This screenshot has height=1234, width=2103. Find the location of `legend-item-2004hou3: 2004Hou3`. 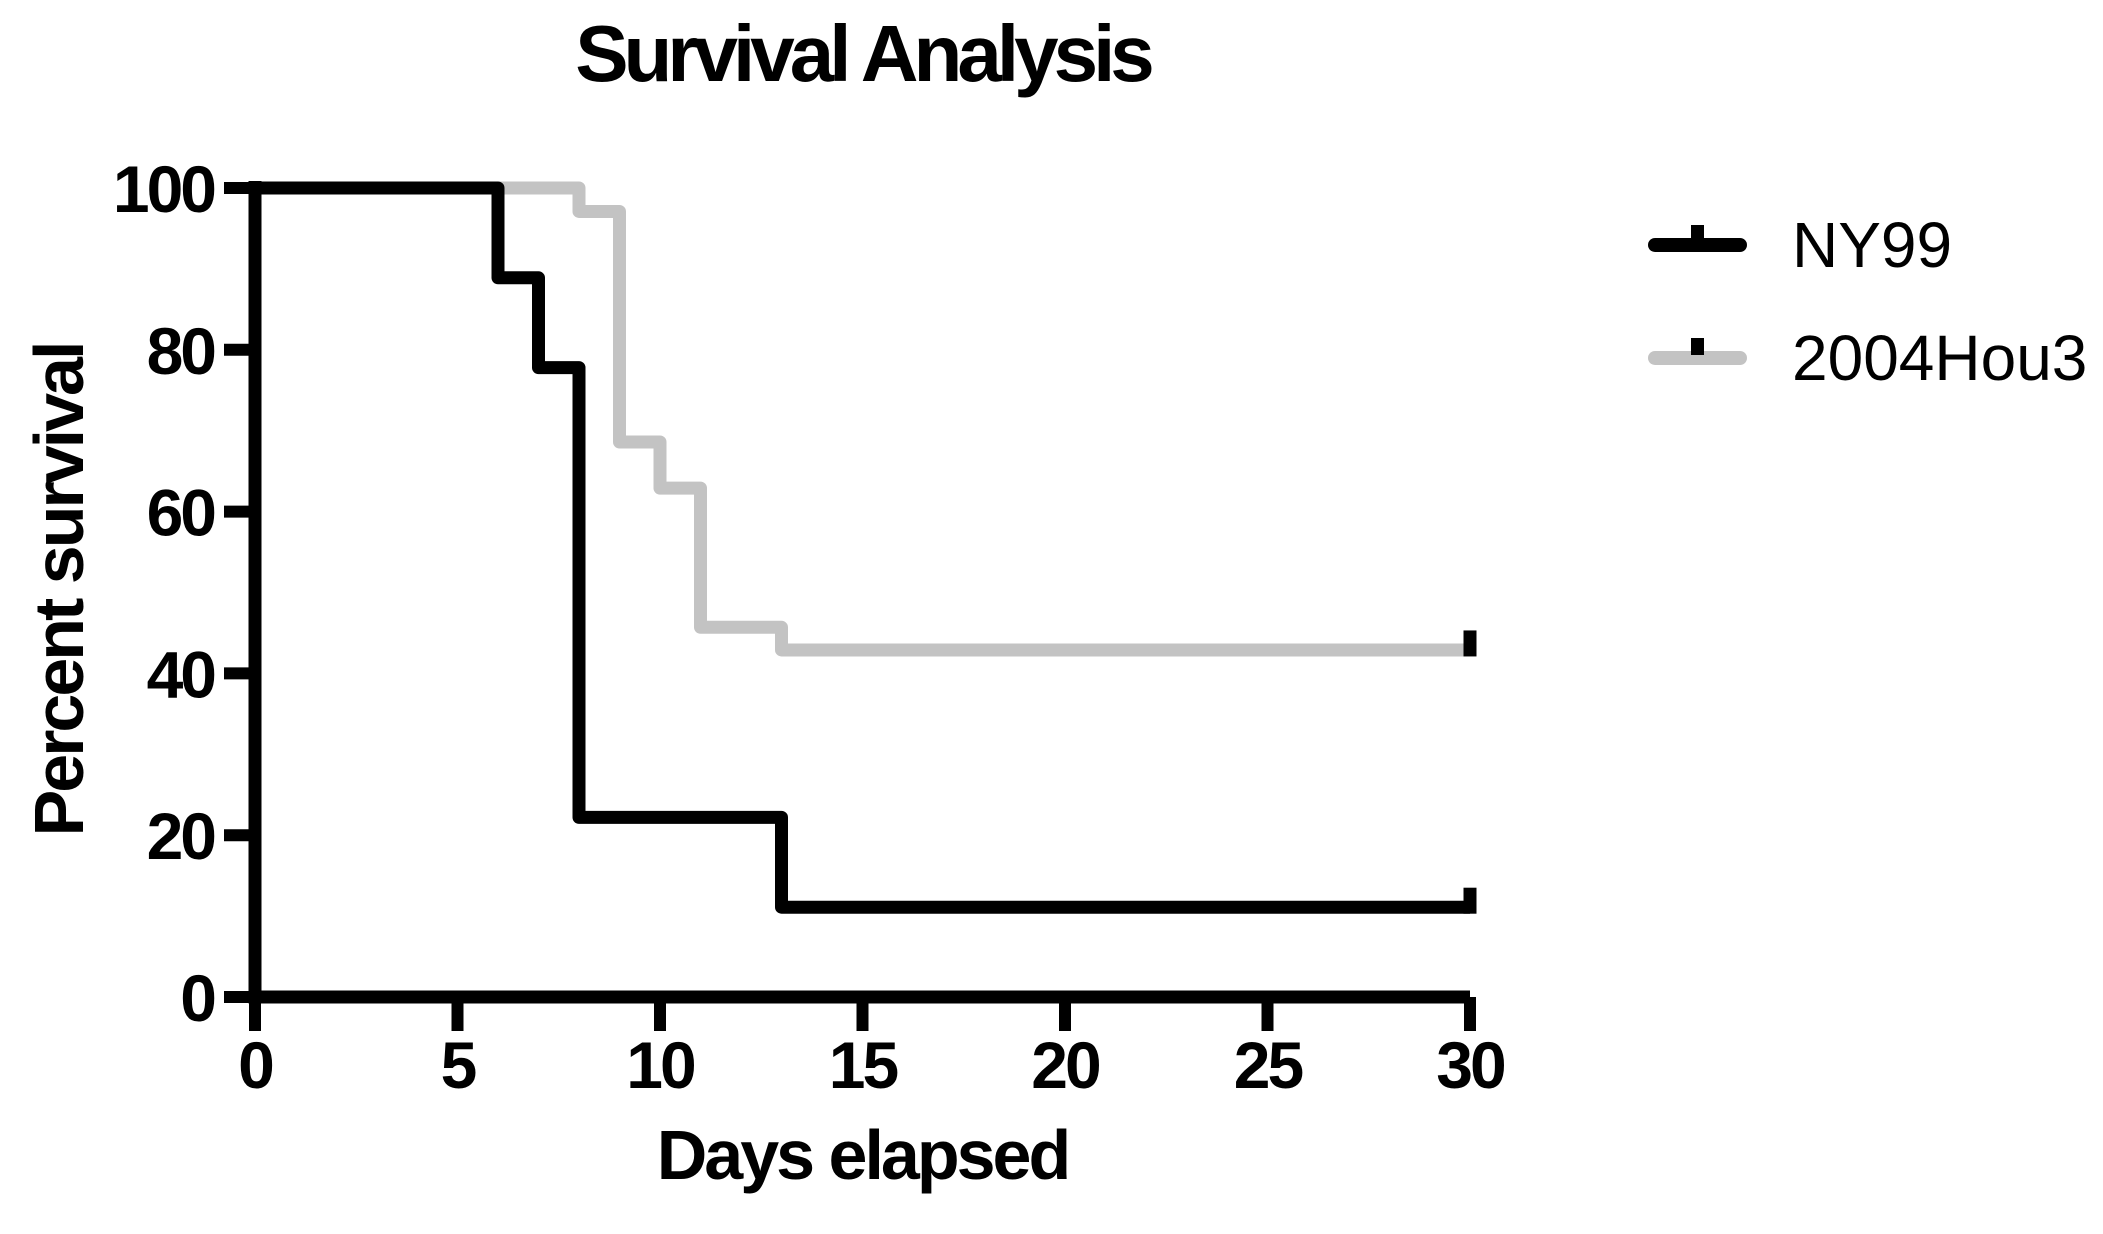

legend-item-2004hou3: 2004Hou3 is located at coordinates (1867, 358).